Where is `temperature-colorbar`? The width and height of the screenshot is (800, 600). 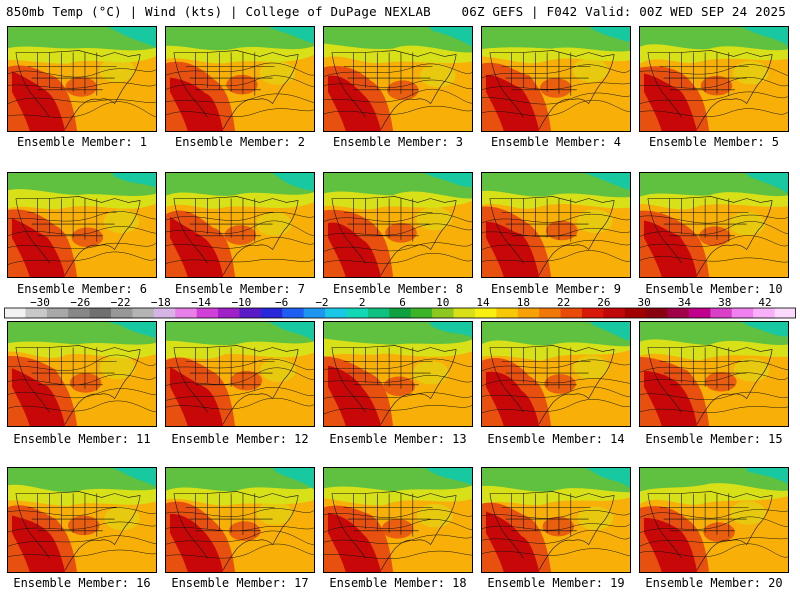 temperature-colorbar is located at coordinates (400, 313).